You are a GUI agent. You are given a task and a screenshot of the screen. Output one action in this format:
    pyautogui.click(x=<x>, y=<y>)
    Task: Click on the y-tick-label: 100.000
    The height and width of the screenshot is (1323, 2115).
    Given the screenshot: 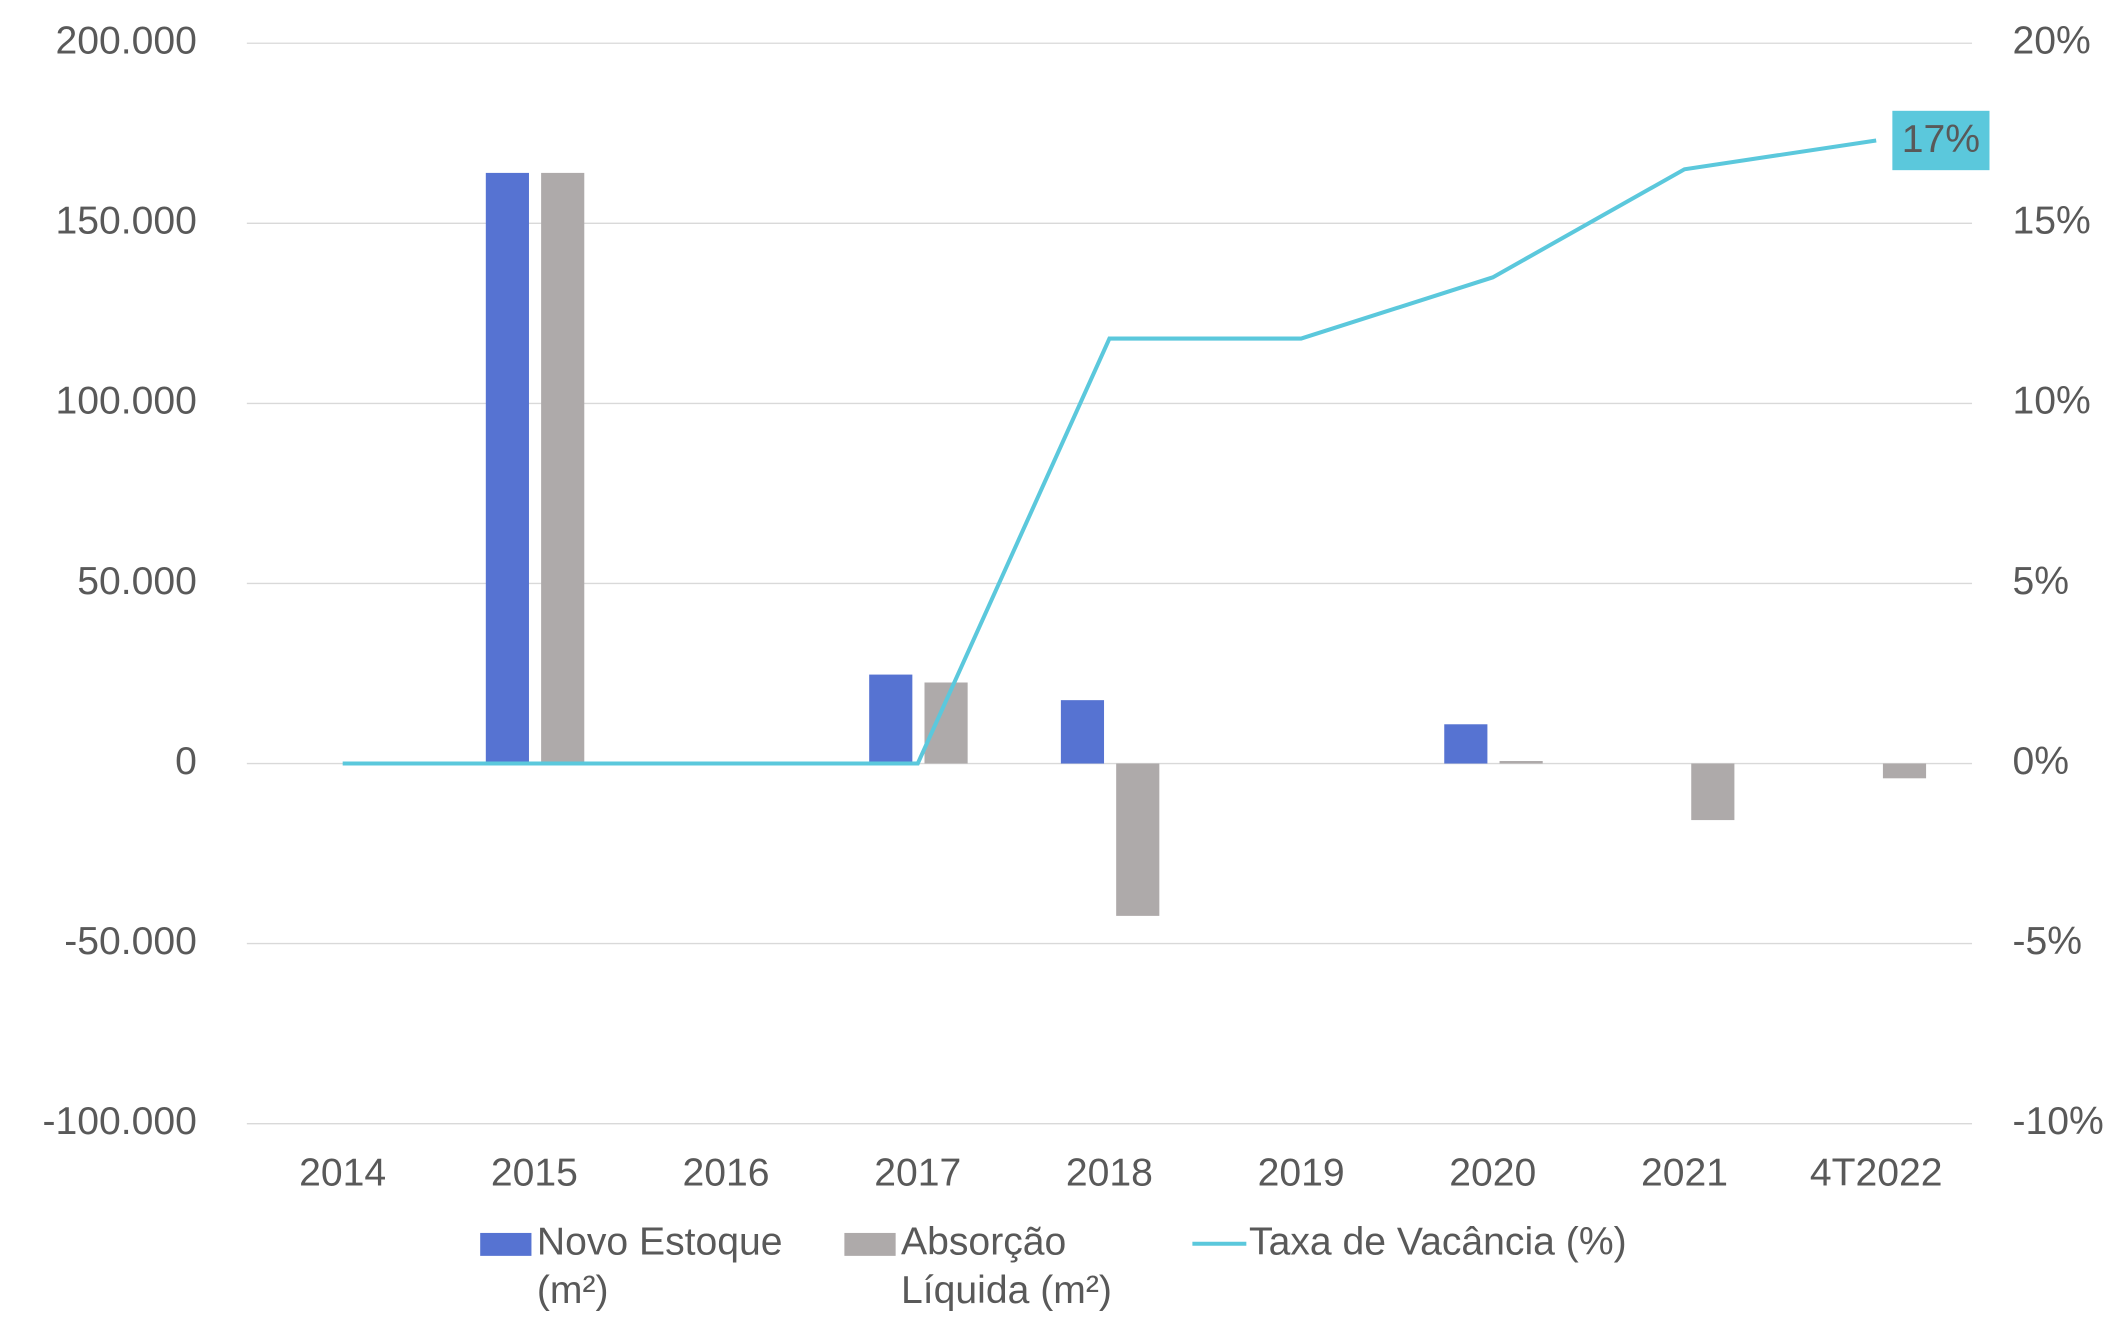 What is the action you would take?
    pyautogui.click(x=126, y=401)
    